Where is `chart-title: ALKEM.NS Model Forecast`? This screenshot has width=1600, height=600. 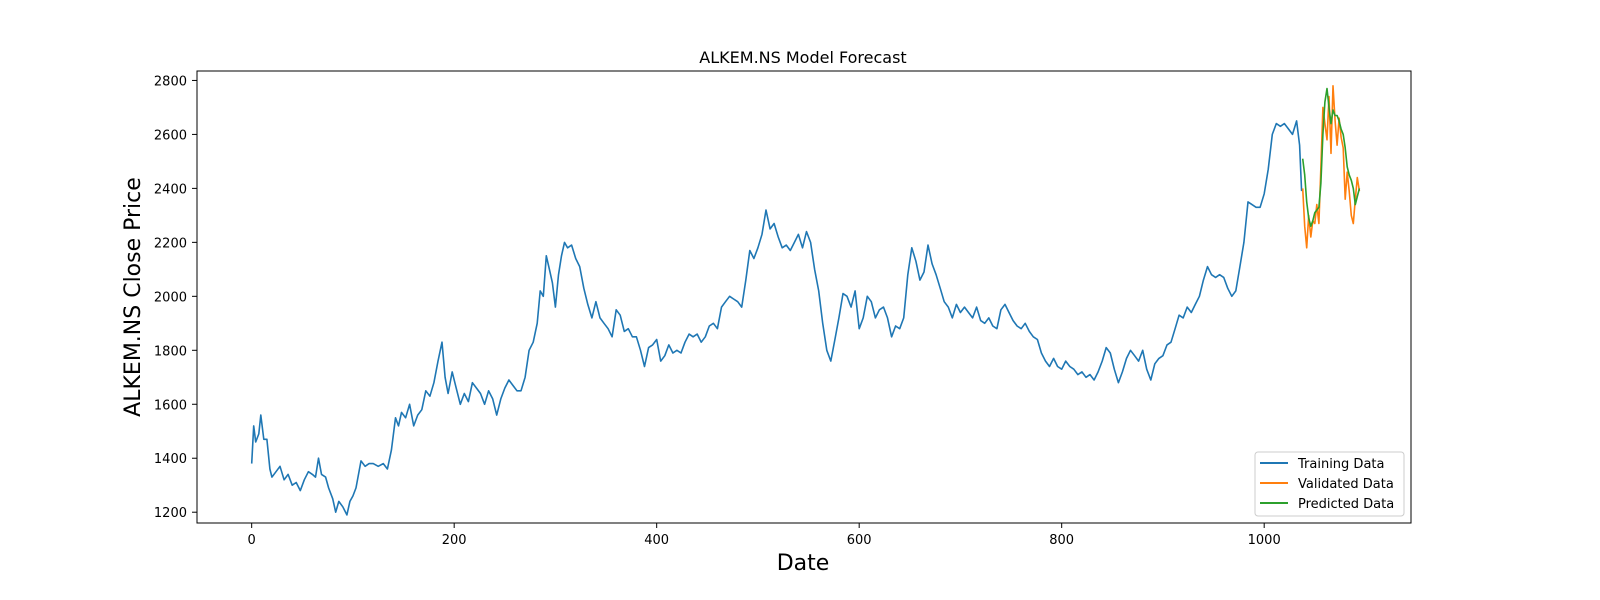 chart-title: ALKEM.NS Model Forecast is located at coordinates (802, 57).